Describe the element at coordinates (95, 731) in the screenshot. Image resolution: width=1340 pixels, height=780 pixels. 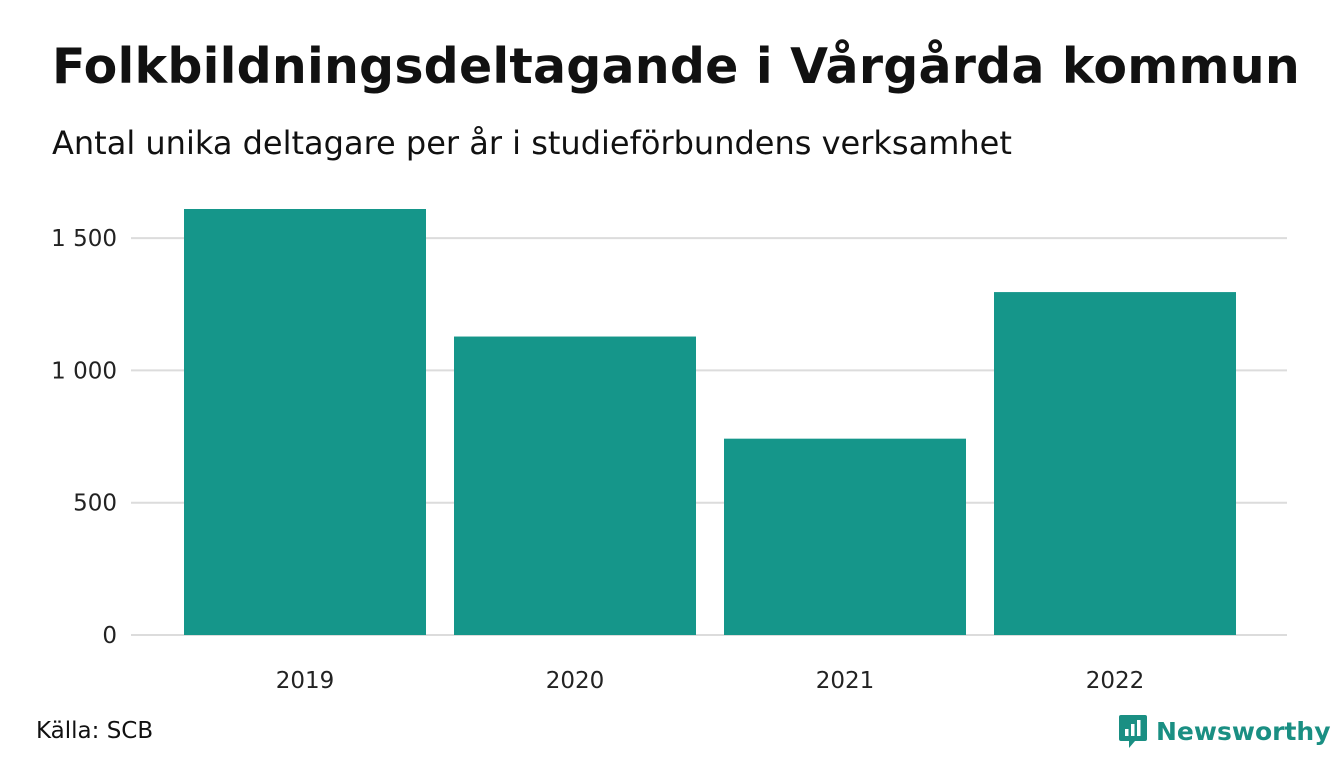
I see `source-note: Källa: SCB` at that location.